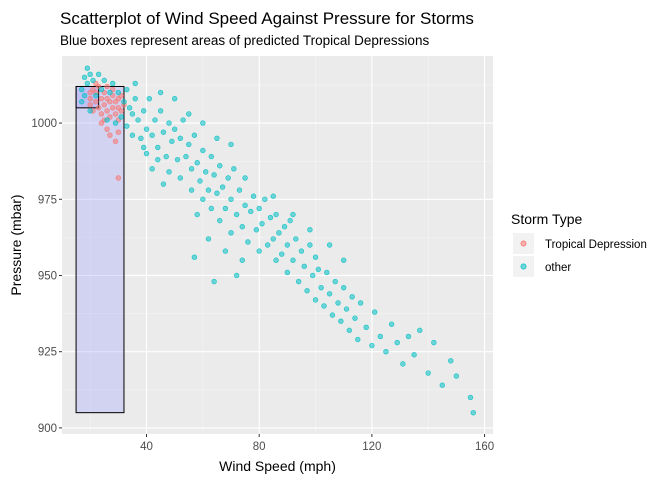 Image resolution: width=672 pixels, height=480 pixels. Describe the element at coordinates (484, 447) in the screenshot. I see `x-tick-label: 160` at that location.